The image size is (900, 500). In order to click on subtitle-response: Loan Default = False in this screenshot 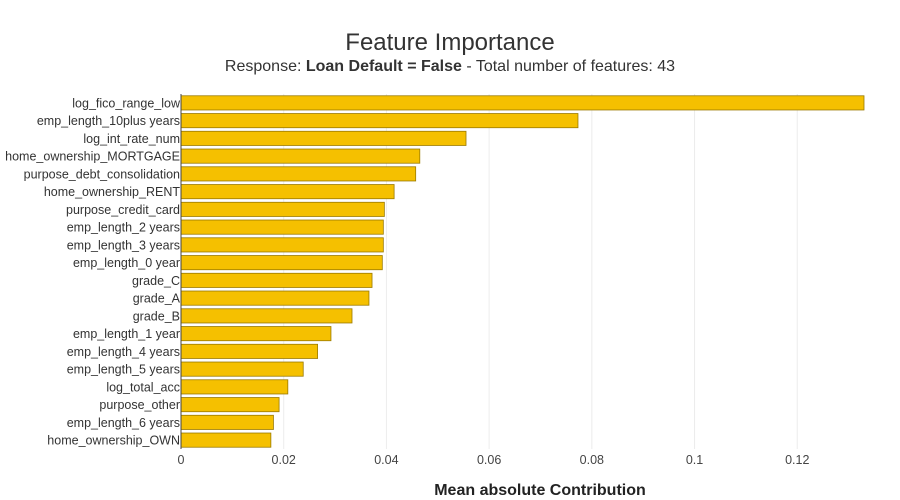, I will do `click(384, 66)`.